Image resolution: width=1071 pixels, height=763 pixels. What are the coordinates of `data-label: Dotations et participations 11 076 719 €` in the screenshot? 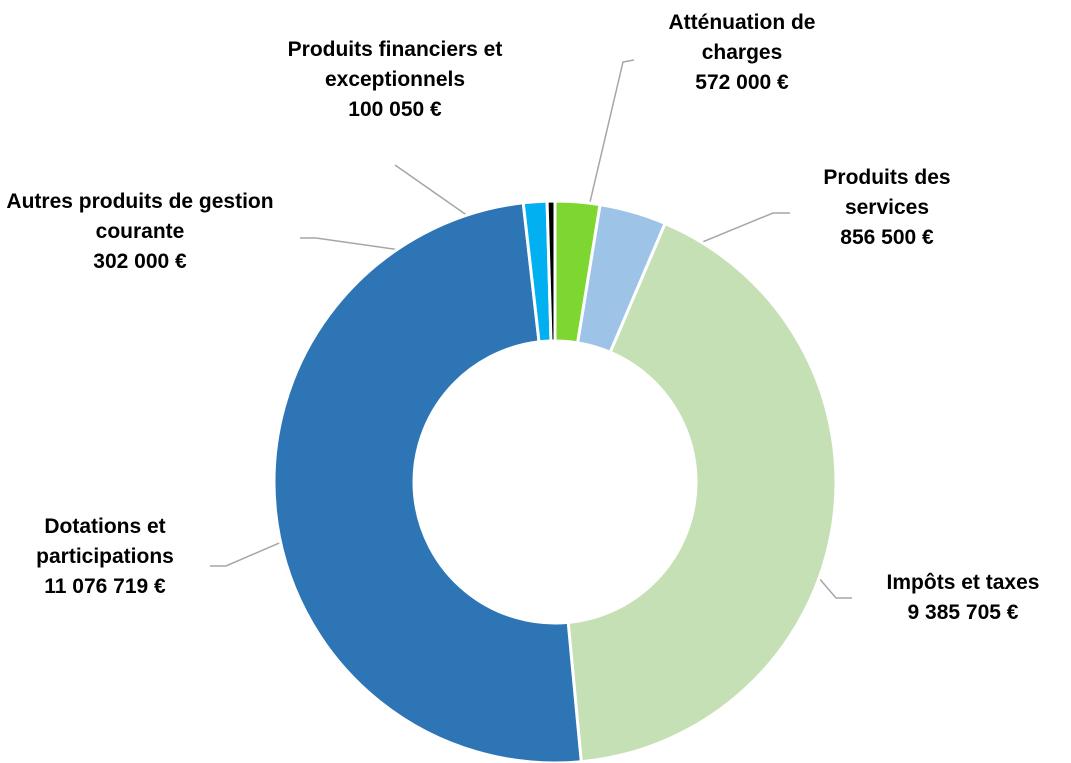 It's located at (105, 557).